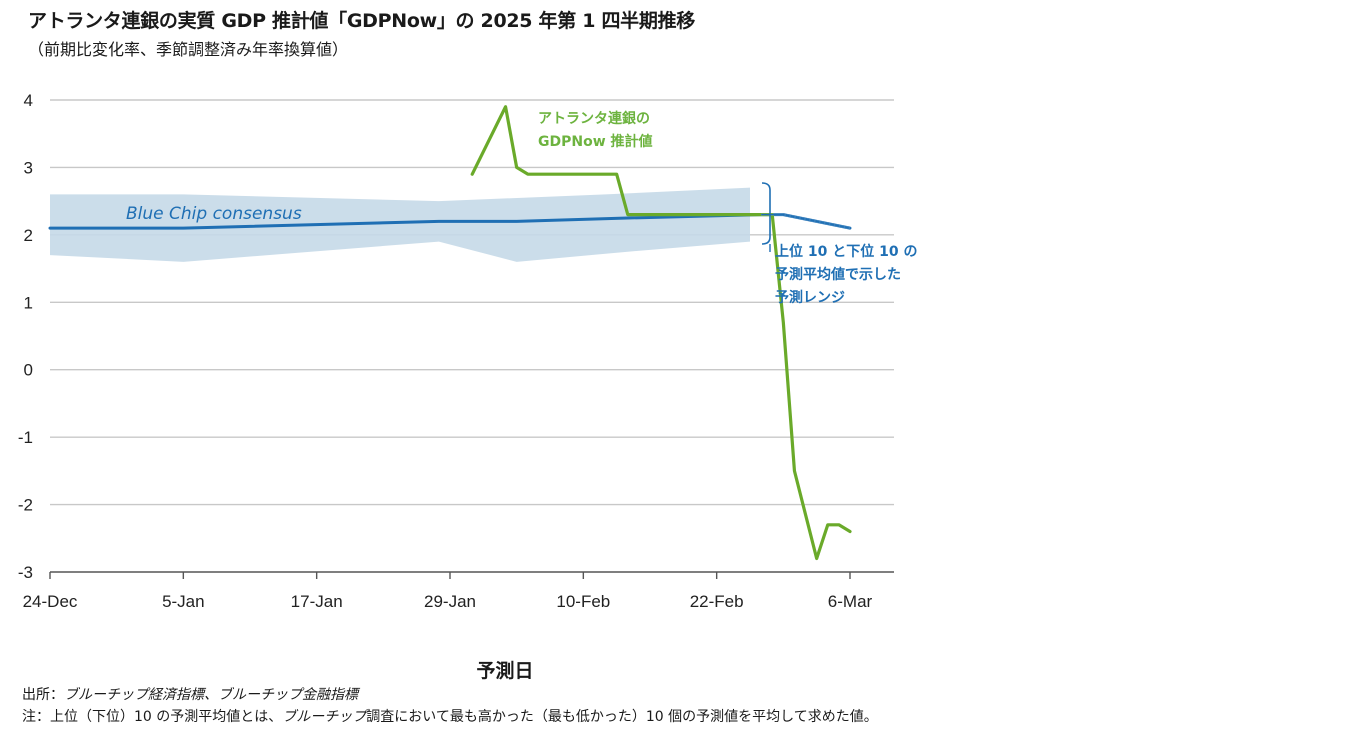 The width and height of the screenshot is (1371, 734). What do you see at coordinates (183, 601) in the screenshot?
I see `x-tick-label: 5-Jan` at bounding box center [183, 601].